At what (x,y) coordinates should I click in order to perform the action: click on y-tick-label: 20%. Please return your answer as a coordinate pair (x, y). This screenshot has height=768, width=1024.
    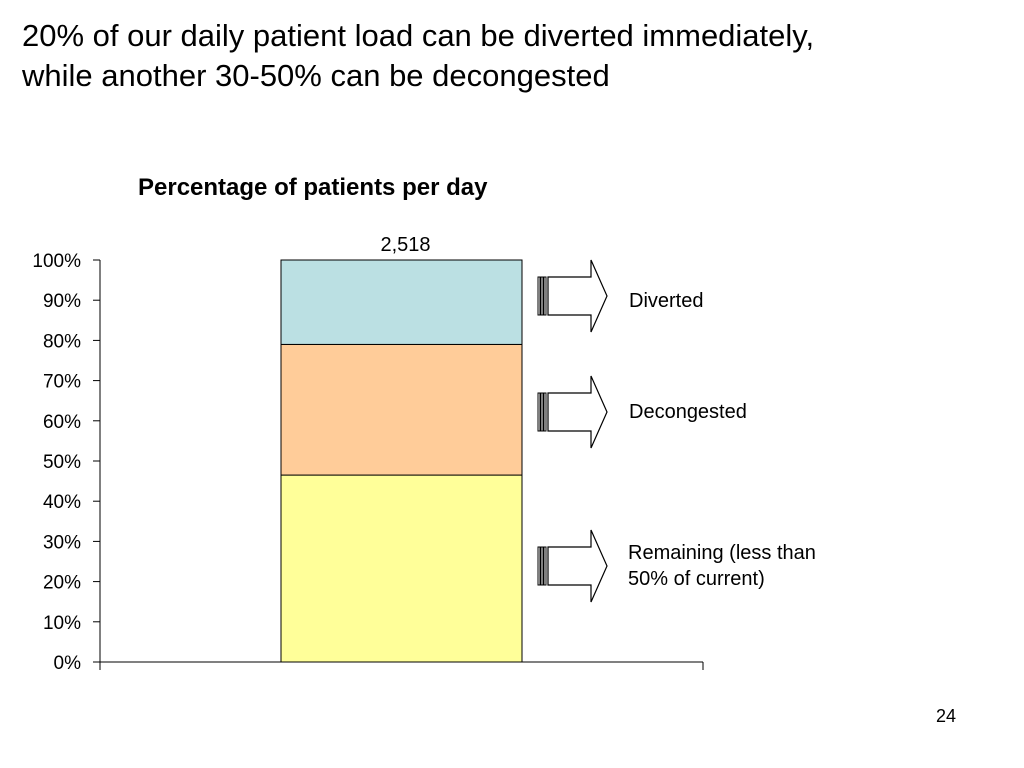
    Looking at the image, I should click on (62, 583).